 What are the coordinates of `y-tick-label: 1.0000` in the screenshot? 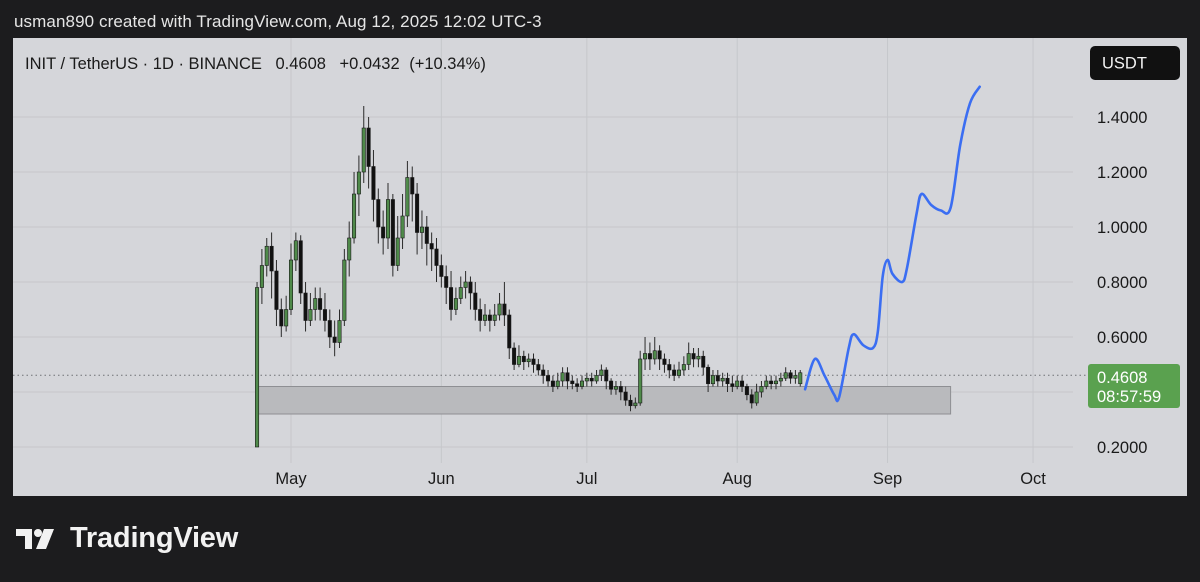 It's located at (1122, 228).